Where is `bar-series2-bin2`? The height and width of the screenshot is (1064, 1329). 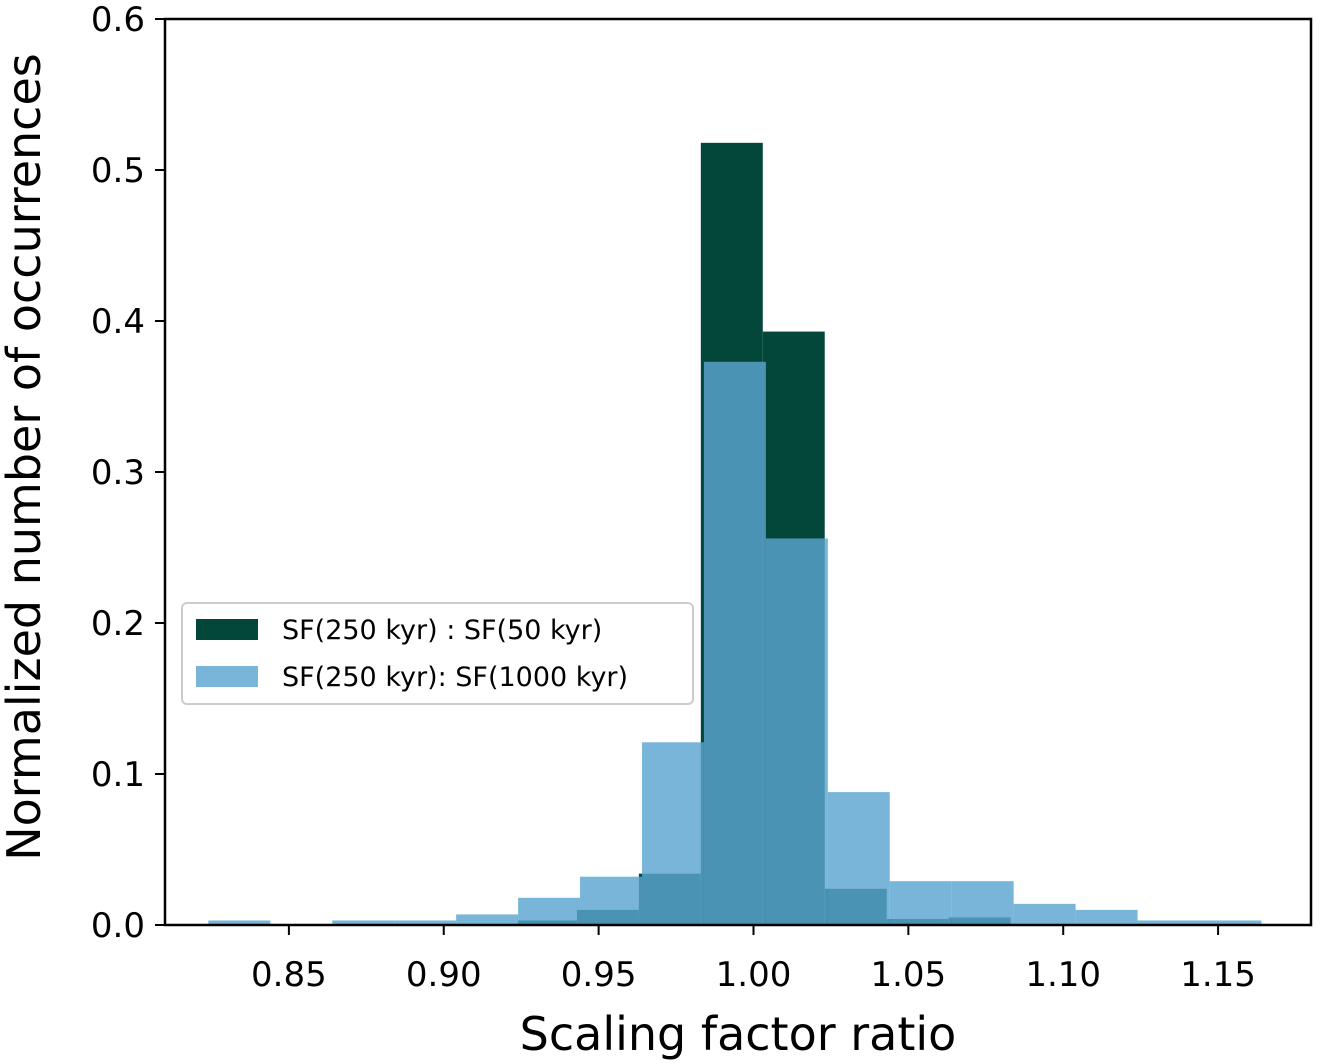
bar-series2-bin2 is located at coordinates (363, 922).